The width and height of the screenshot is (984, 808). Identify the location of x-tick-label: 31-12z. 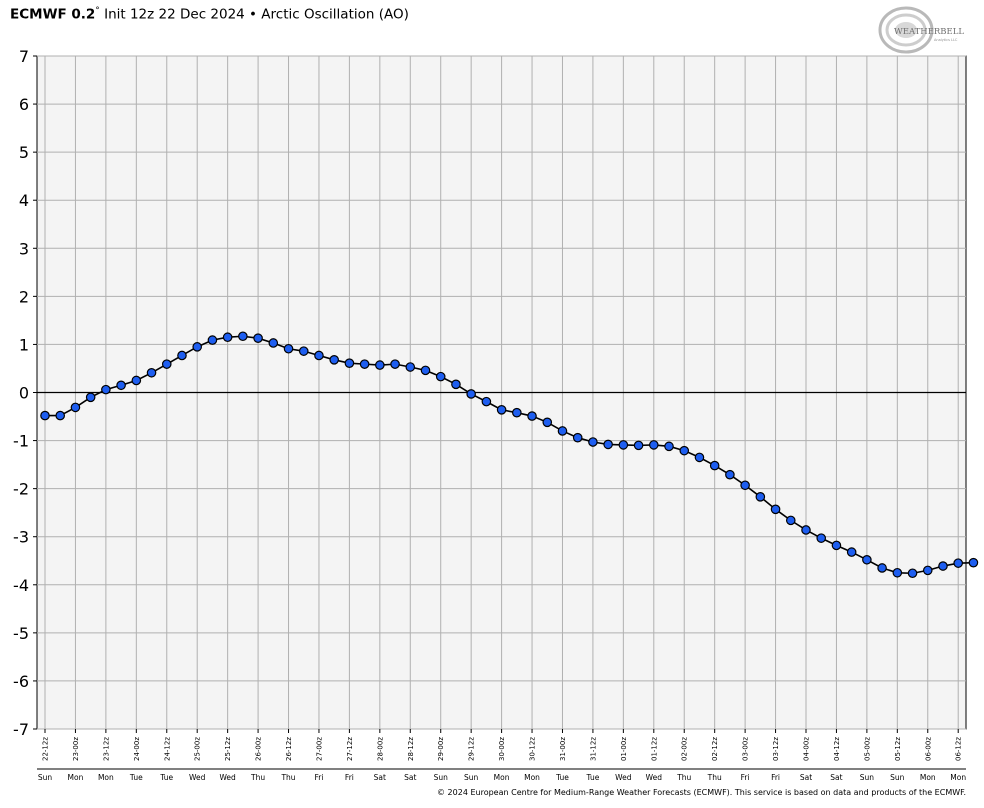
(593, 749).